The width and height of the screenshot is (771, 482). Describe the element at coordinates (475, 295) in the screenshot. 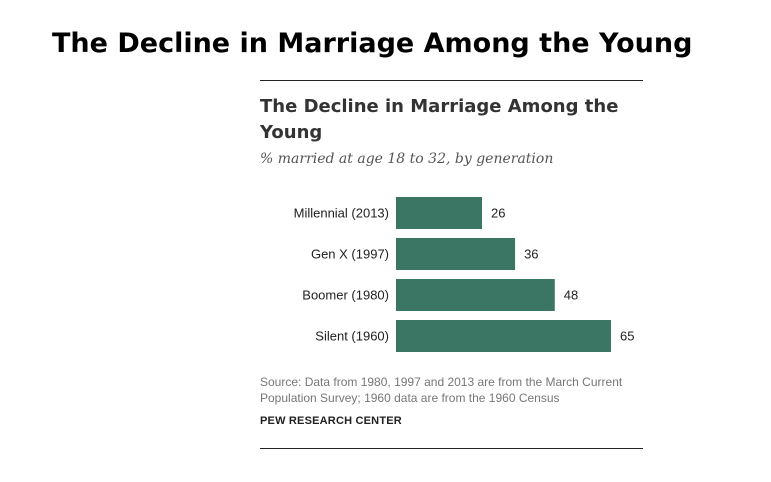

I see `bar-boomer` at that location.